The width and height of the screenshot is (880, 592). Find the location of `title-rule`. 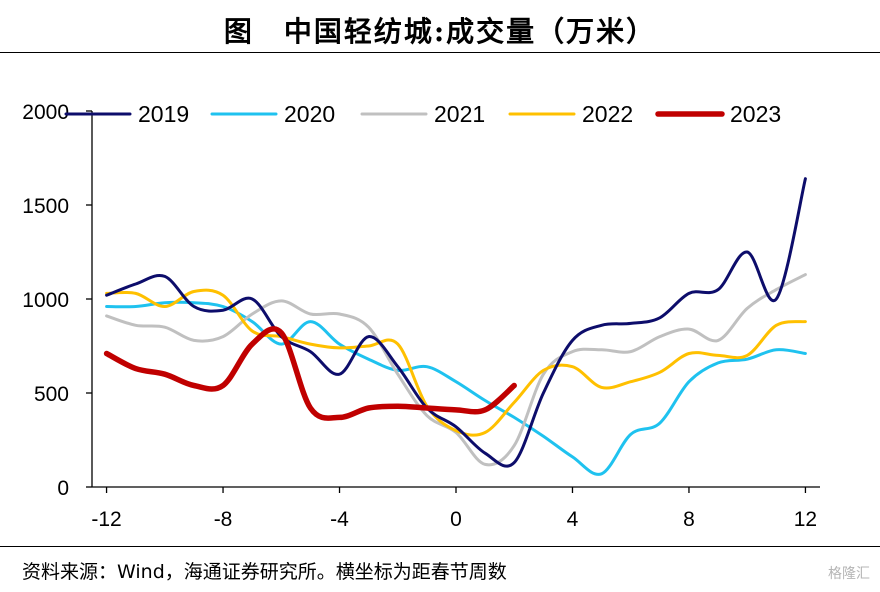

title-rule is located at coordinates (440, 52).